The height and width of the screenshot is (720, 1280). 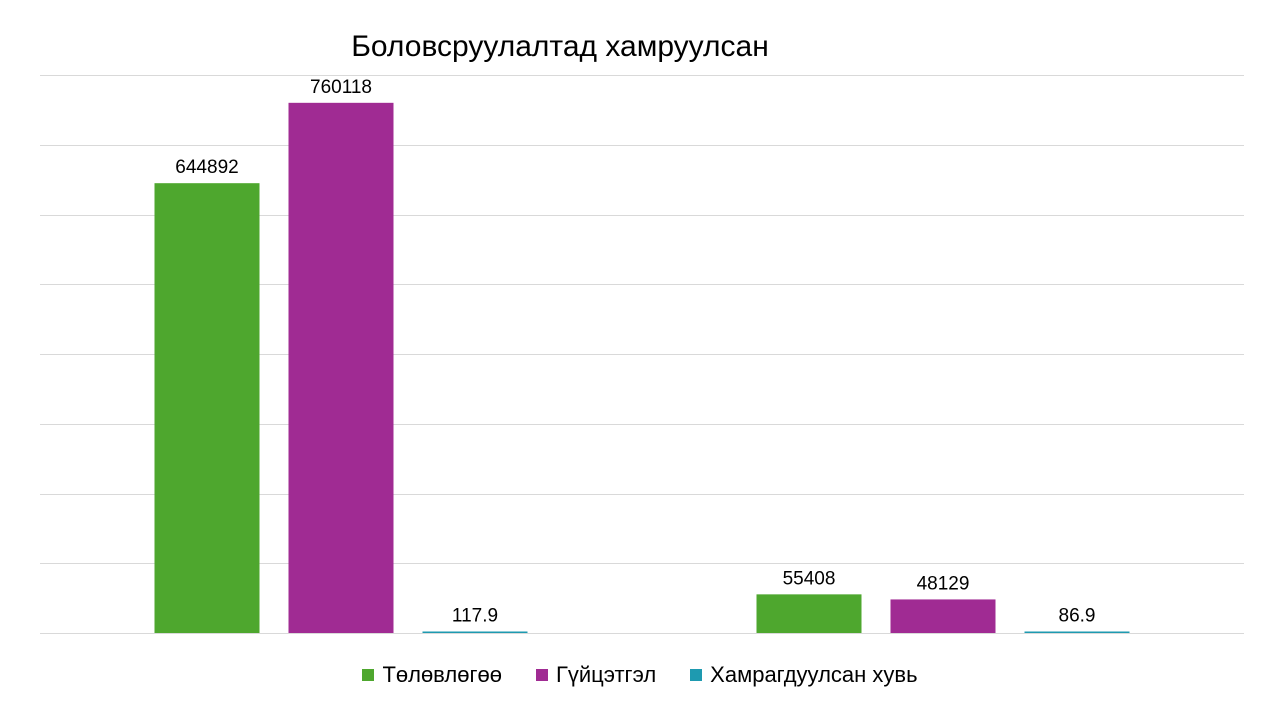 I want to click on data-label: 644892, so click(x=206, y=167).